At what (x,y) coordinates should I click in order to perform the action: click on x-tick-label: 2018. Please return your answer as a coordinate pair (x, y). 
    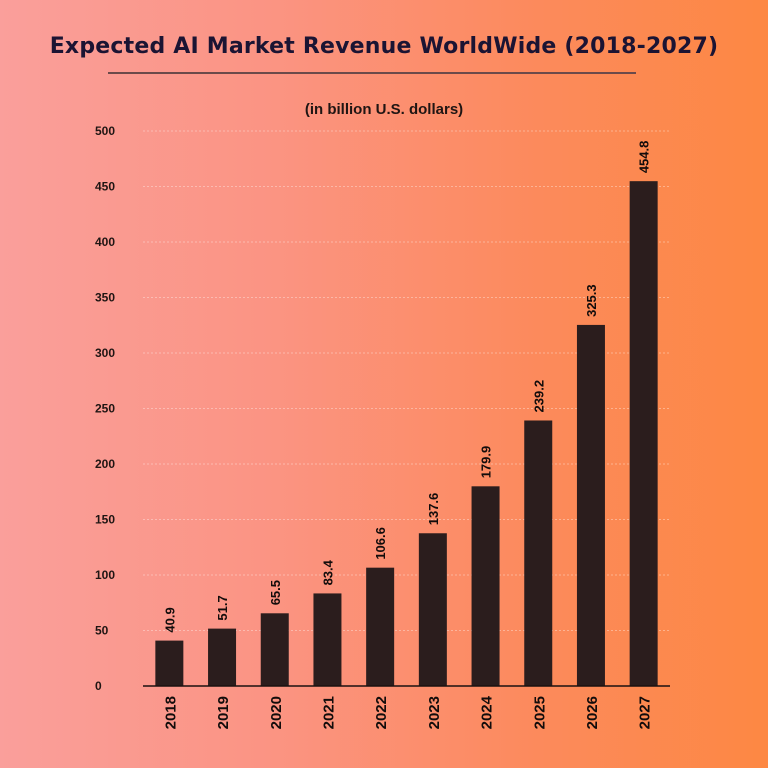
    Looking at the image, I should click on (170, 712).